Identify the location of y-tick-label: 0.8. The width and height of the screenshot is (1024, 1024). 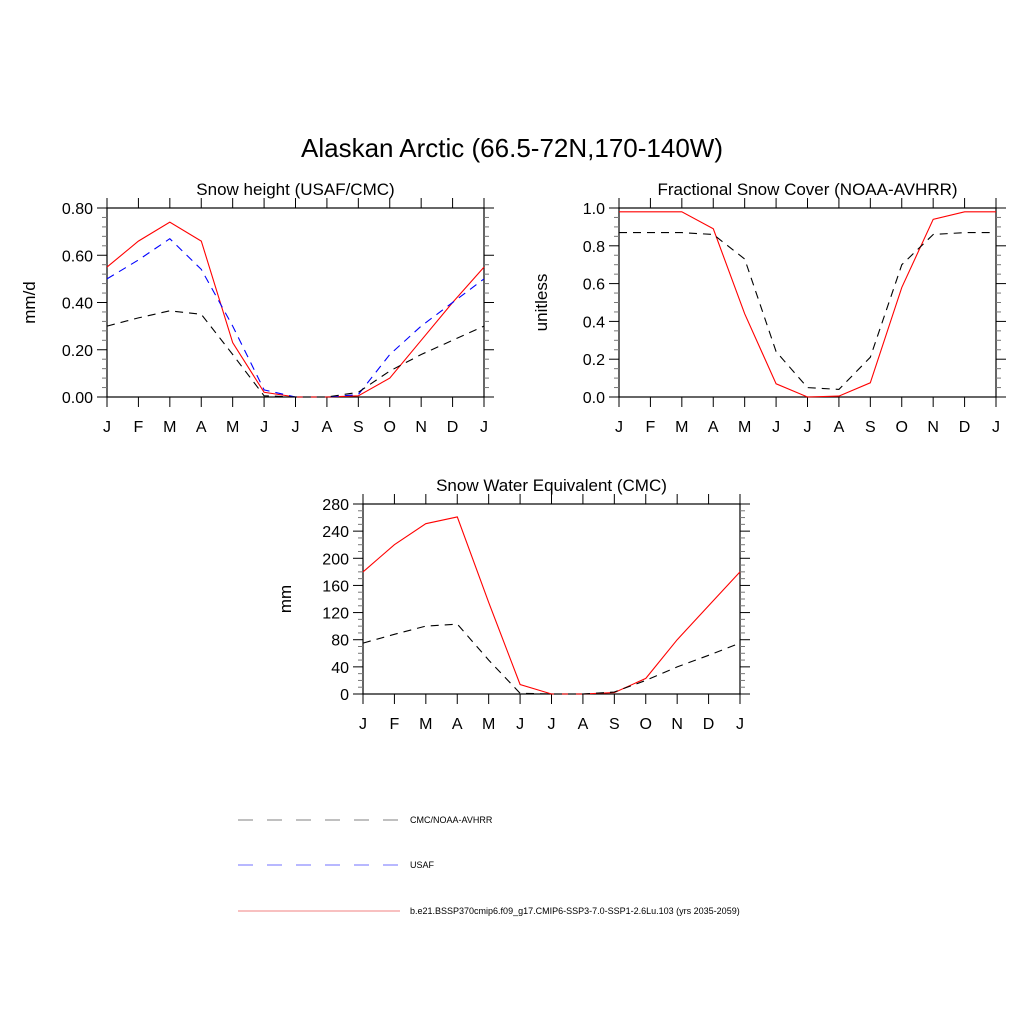
(594, 247).